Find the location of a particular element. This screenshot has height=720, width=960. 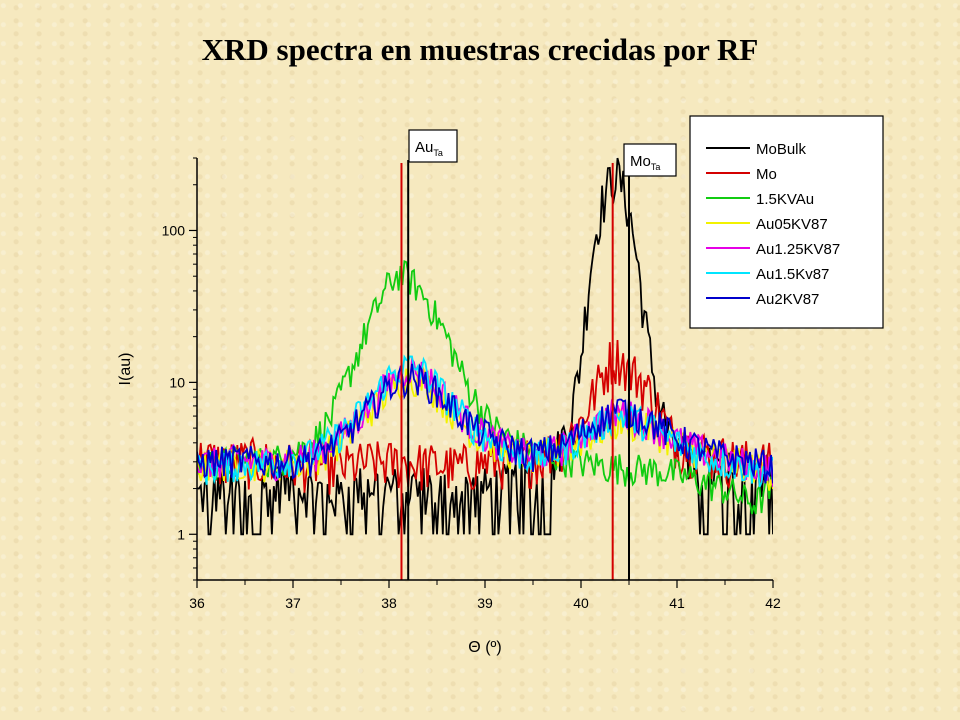

x-tick-label-41: 41 is located at coordinates (677, 603).